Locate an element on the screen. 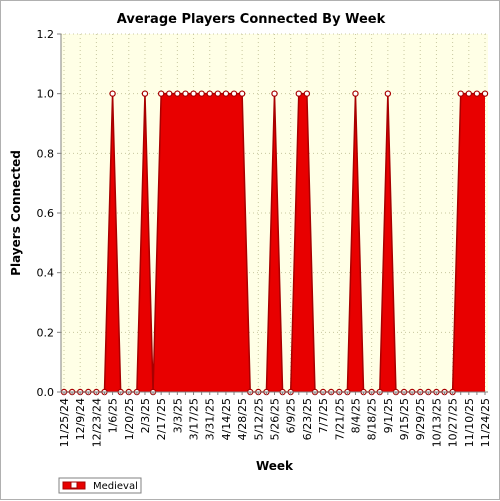  x-tick-label: 6/9/25 is located at coordinates (291, 415).